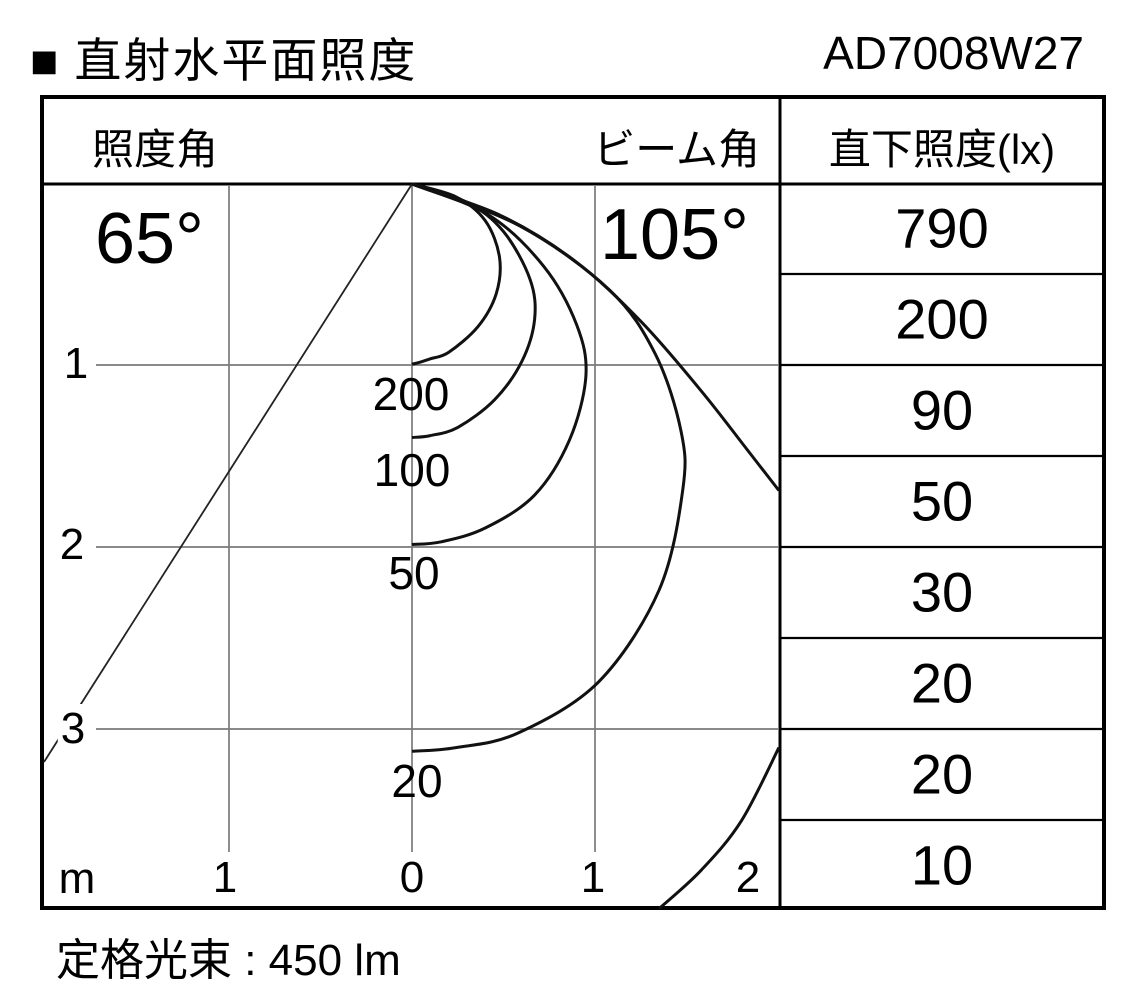 The image size is (1126, 999). Describe the element at coordinates (225, 877) in the screenshot. I see `xtick-left-1: 1` at that location.